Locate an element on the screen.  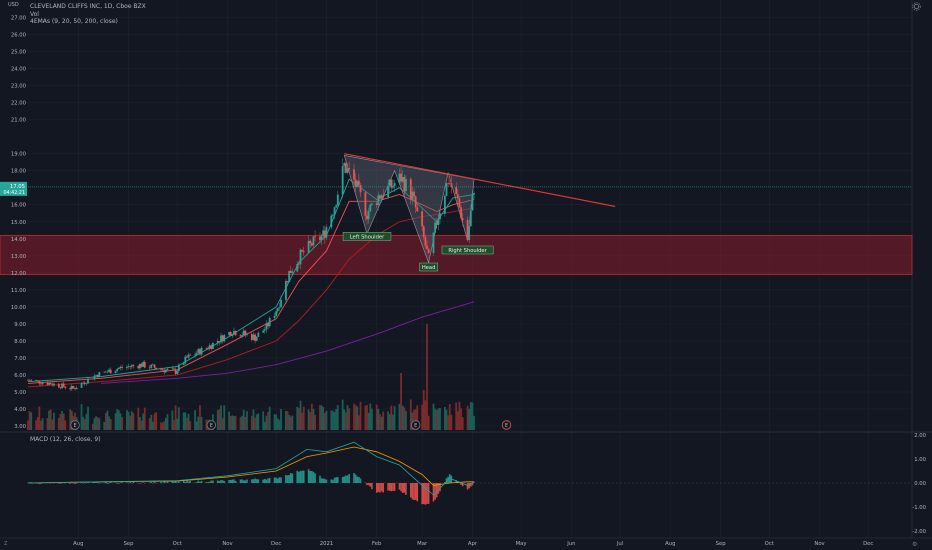
price-tick: 13.00 is located at coordinates (19, 257).